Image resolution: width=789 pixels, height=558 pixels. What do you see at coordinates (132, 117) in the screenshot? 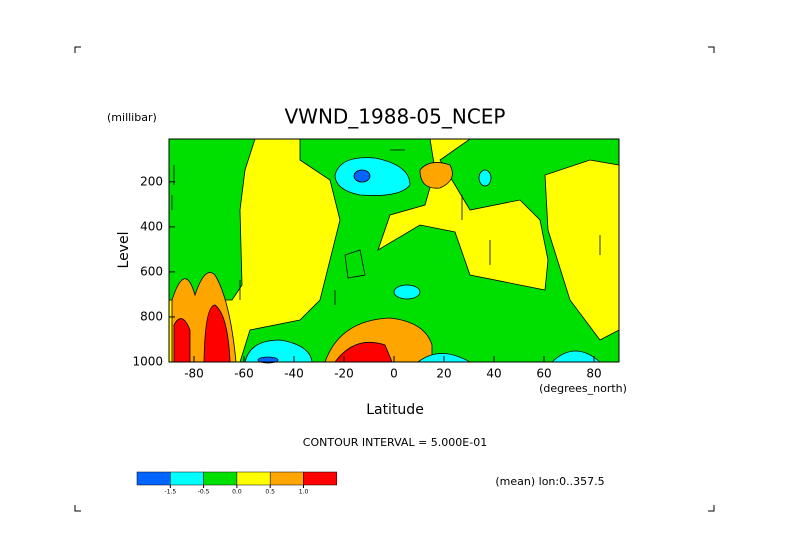
I see `y-units: (millibar)` at bounding box center [132, 117].